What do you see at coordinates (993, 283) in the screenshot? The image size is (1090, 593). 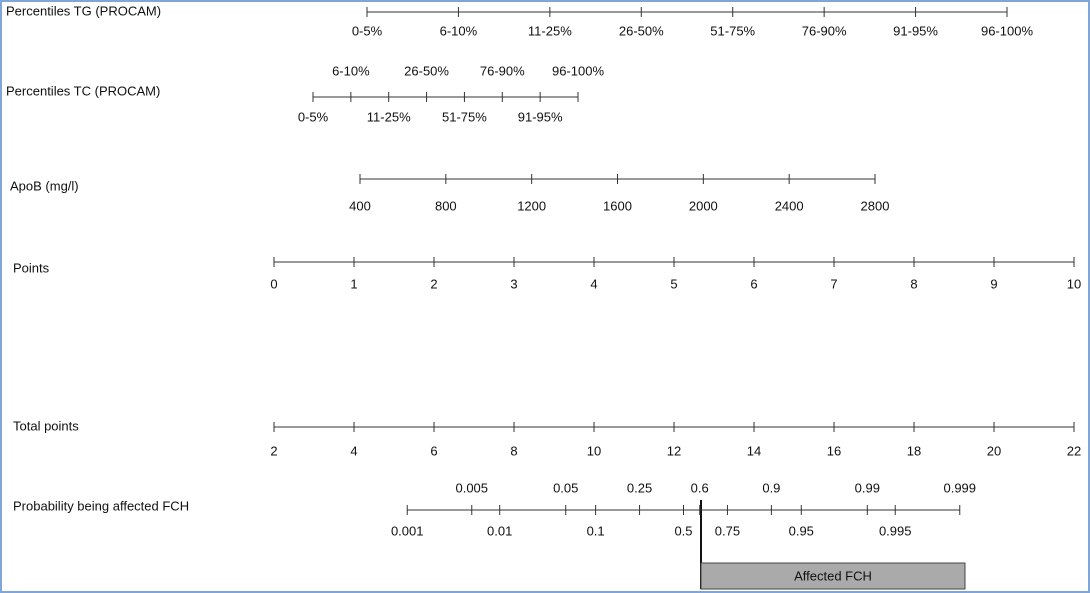 I see `tick-label: 9` at bounding box center [993, 283].